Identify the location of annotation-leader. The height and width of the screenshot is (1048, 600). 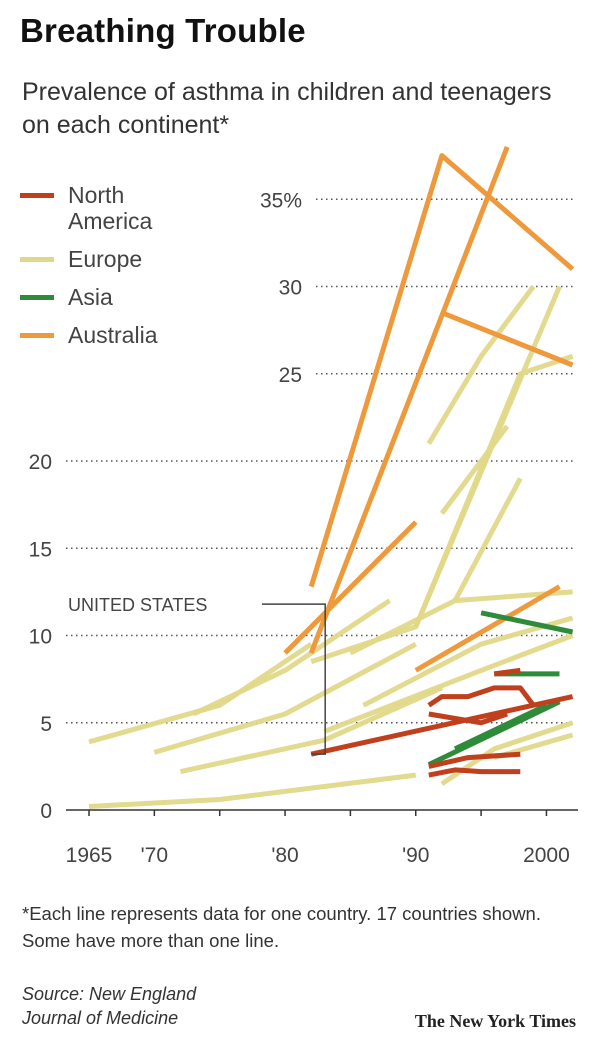
(294, 679).